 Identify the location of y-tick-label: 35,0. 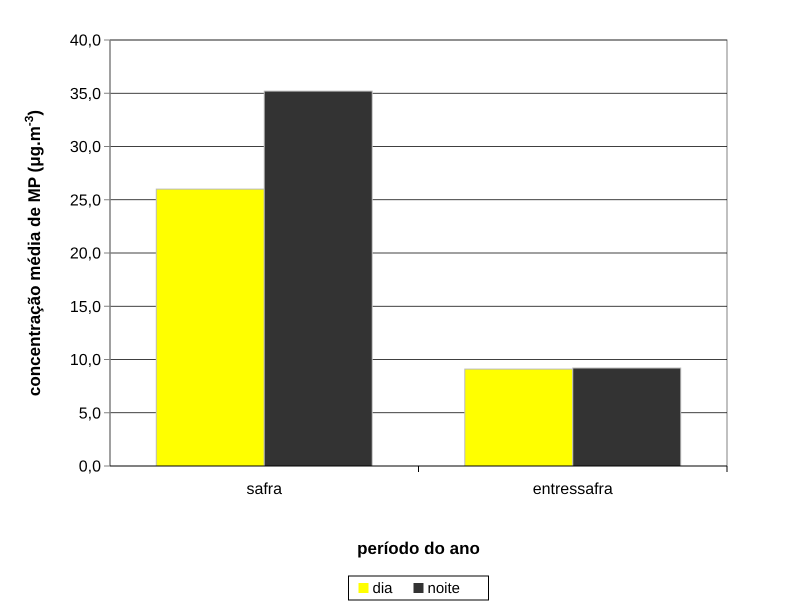
(86, 94).